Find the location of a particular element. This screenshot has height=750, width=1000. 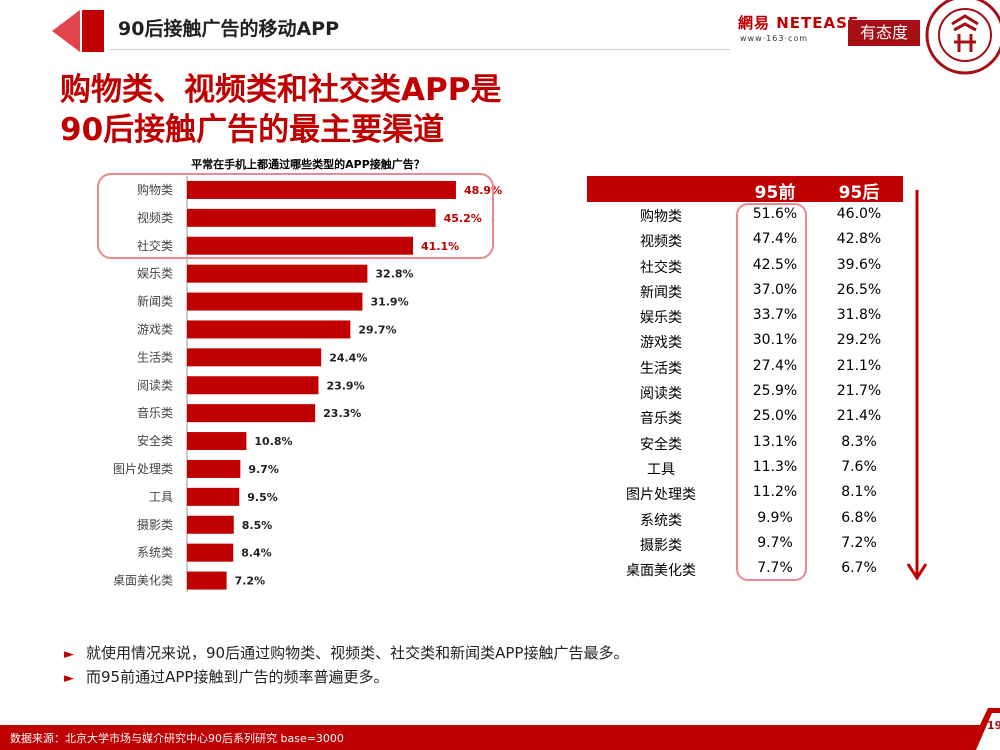

table-row: 安全类 13.1% 8.3% is located at coordinates (745, 442).